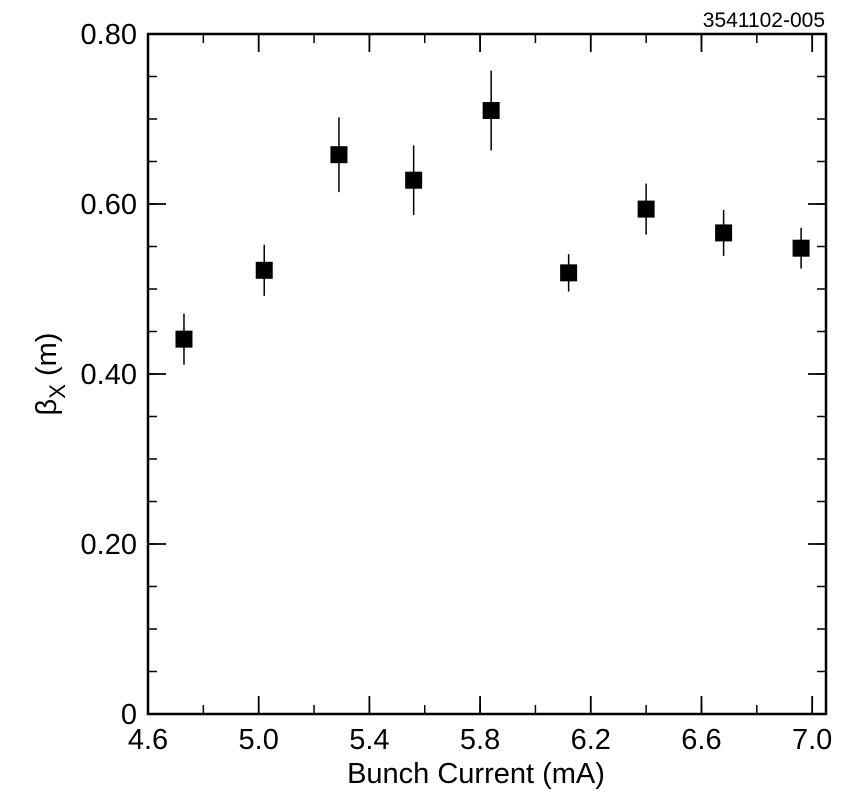 This screenshot has height=803, width=864. Describe the element at coordinates (47, 407) in the screenshot. I see `y-axis-title-symbol: β` at that location.